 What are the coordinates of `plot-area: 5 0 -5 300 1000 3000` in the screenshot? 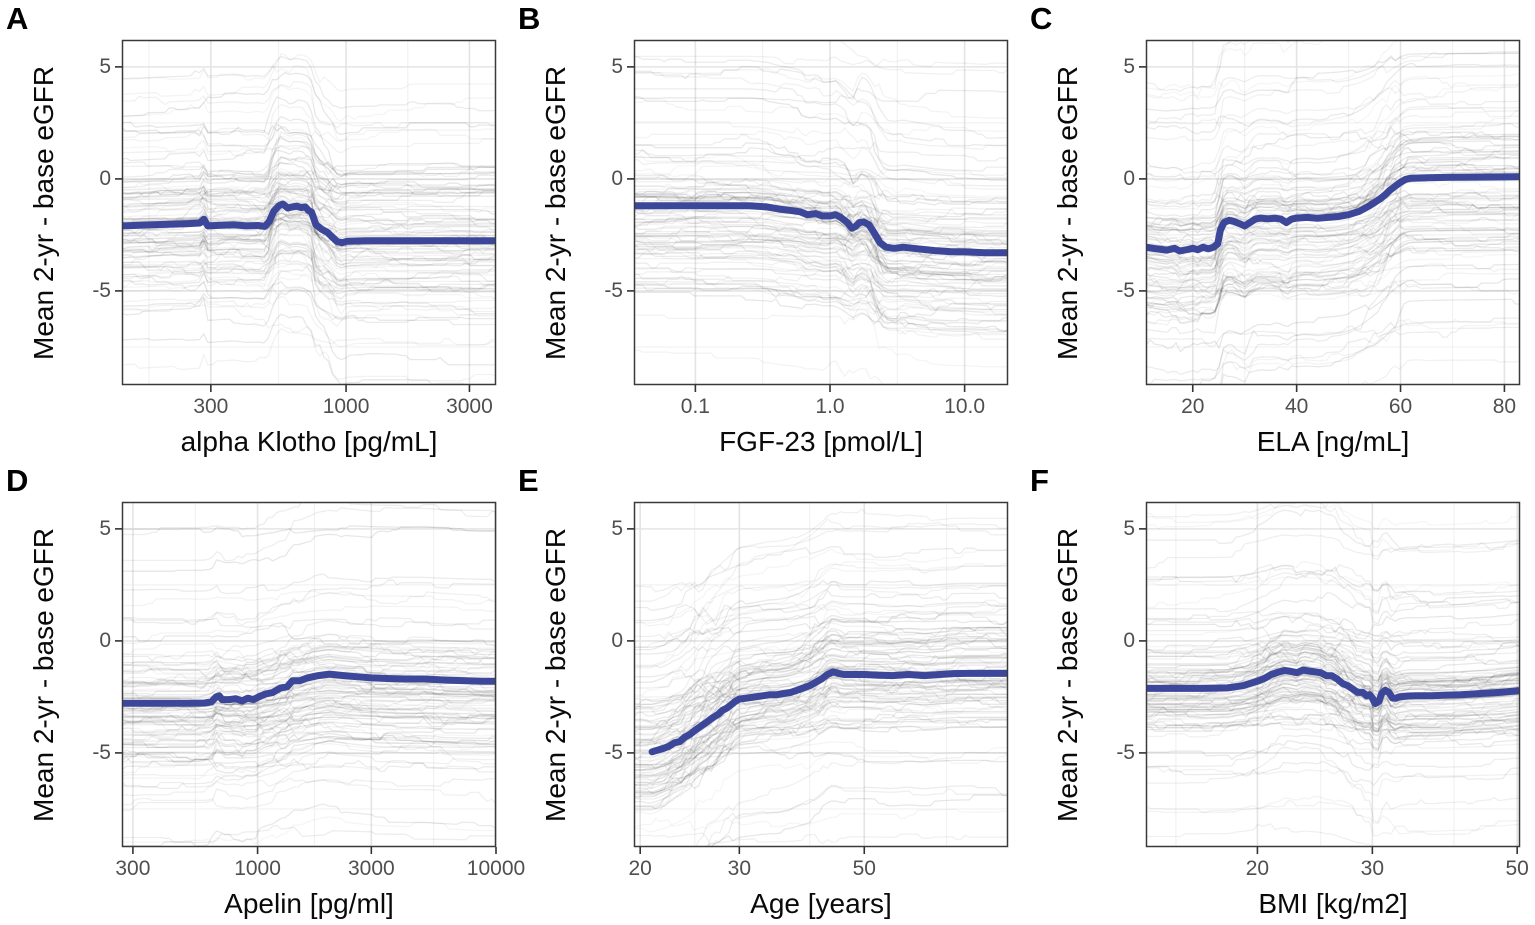 It's located at (294, 228).